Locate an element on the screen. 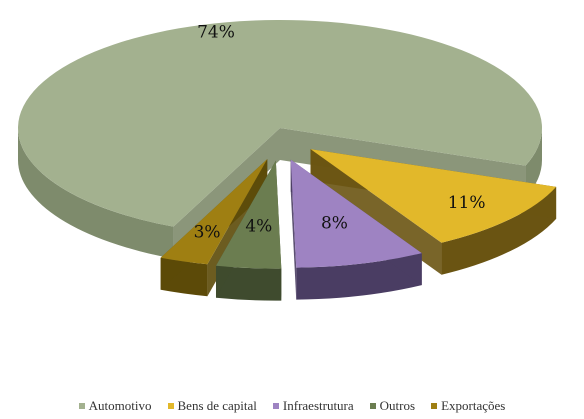 The image size is (584, 419). pie-slice-bens-de-capital is located at coordinates (433, 196).